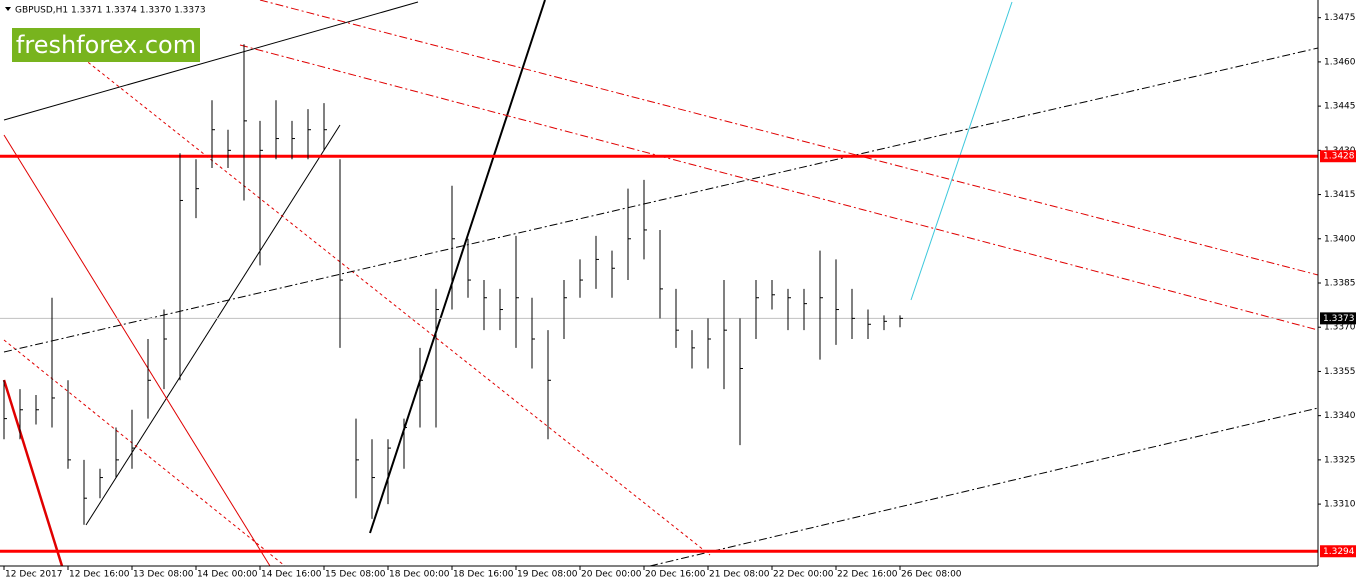  Describe the element at coordinates (163, 575) in the screenshot. I see `x-tick-label: 13 Dec 08:00` at that location.